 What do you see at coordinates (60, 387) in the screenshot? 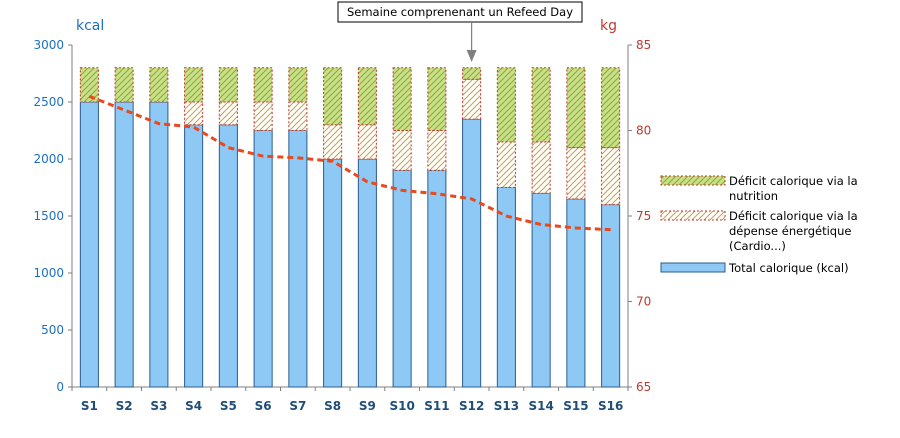
I see `left-tick-label: 0` at bounding box center [60, 387].